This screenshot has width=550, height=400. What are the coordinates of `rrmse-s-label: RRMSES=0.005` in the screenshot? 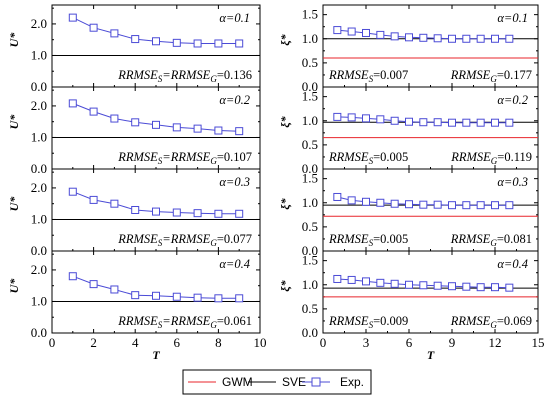 It's located at (368, 158).